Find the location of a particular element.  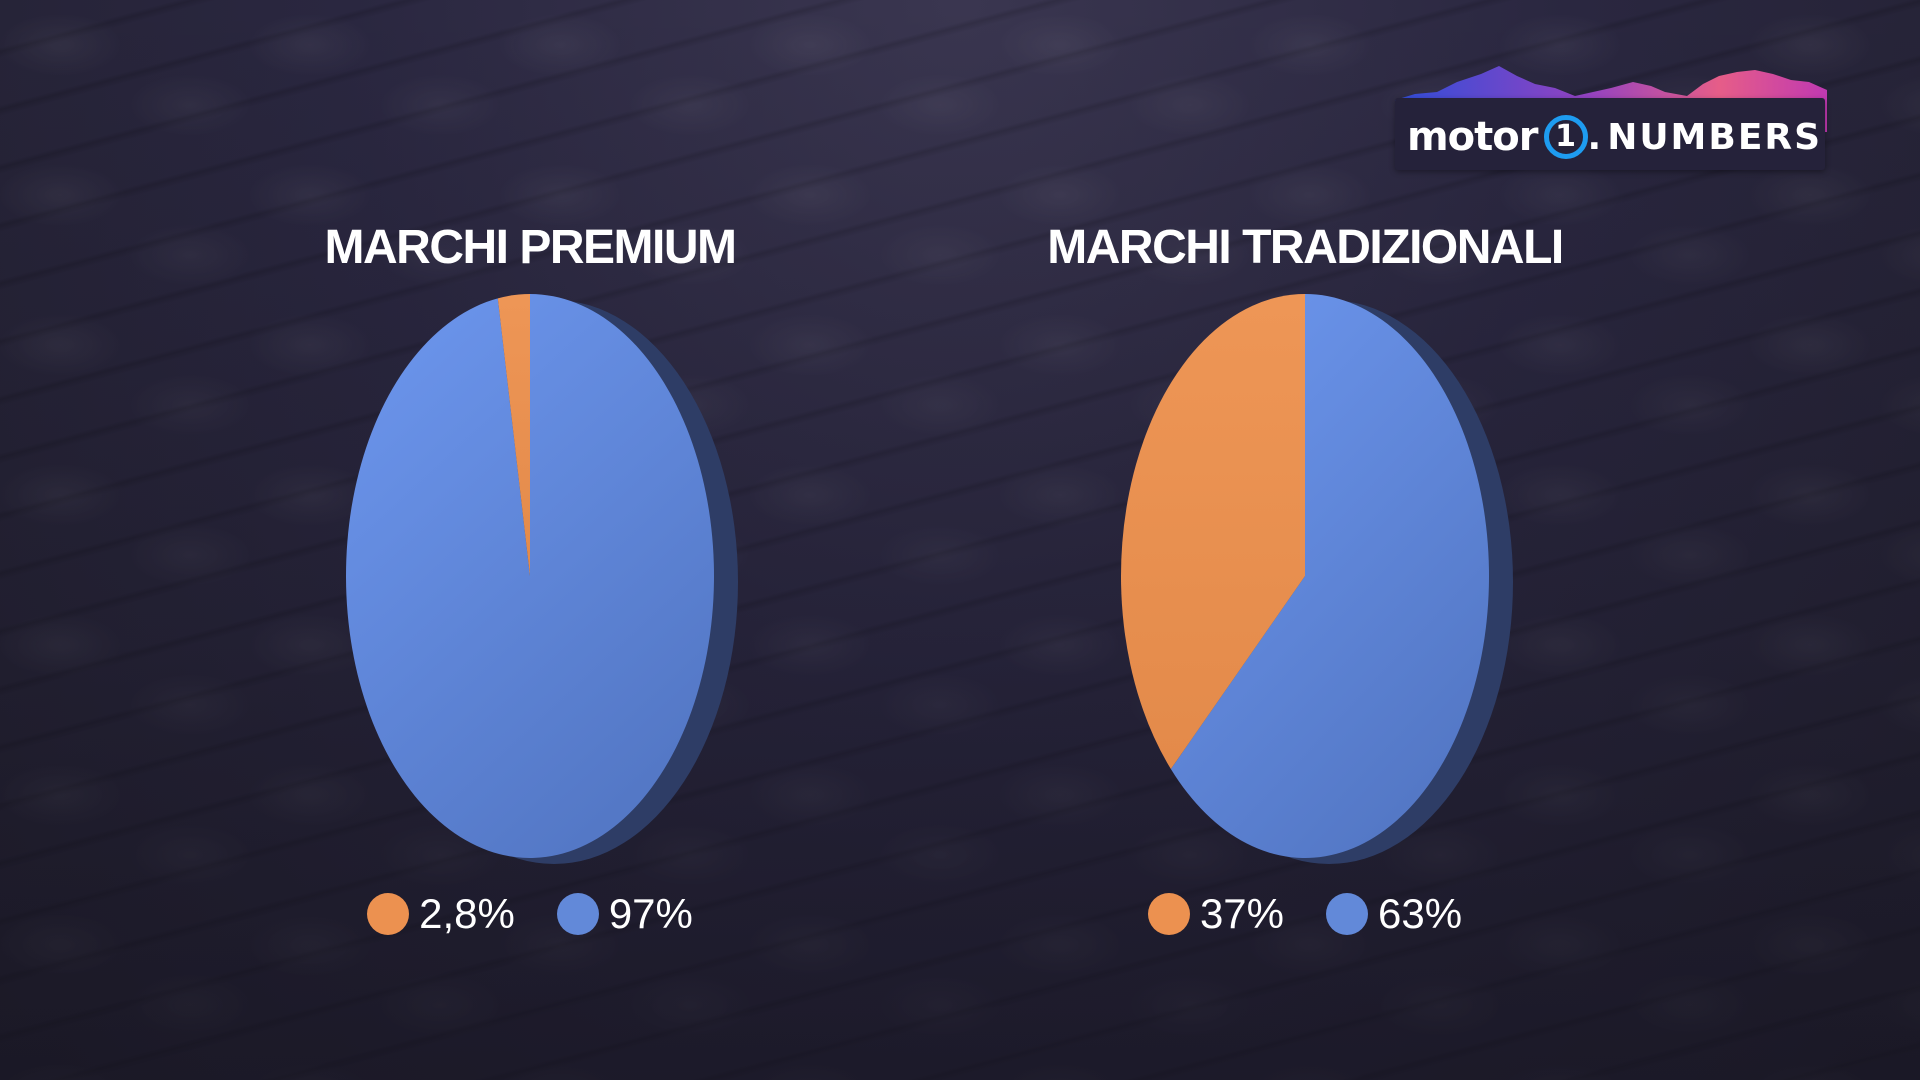

chart-legend: 37% 63% is located at coordinates (1305, 914).